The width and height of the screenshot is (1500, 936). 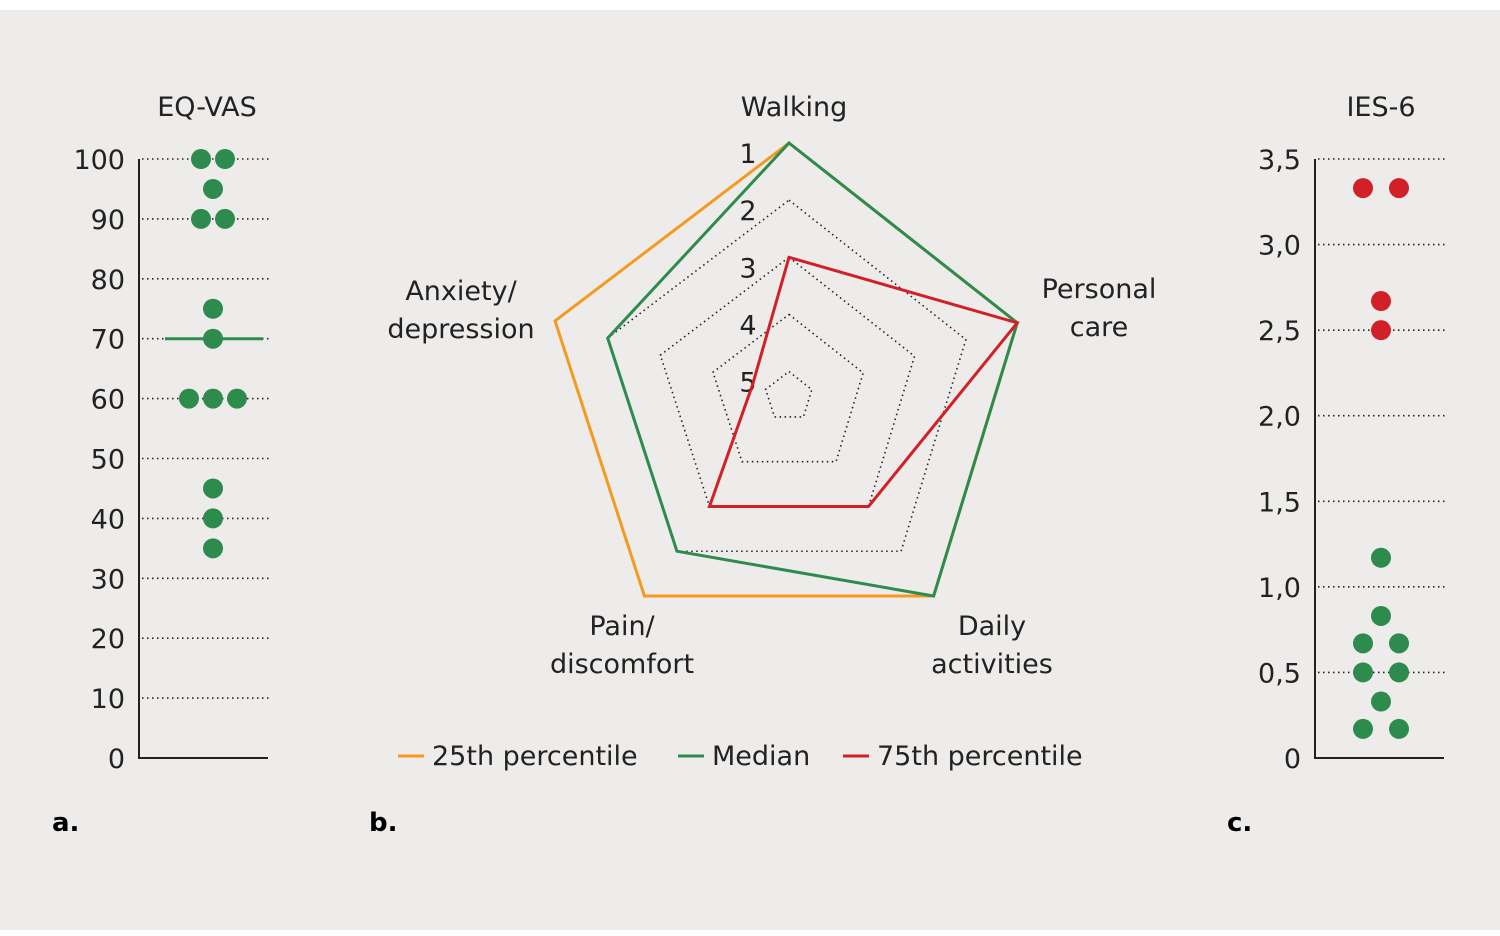 What do you see at coordinates (108, 460) in the screenshot?
I see `y-tick-label: 50` at bounding box center [108, 460].